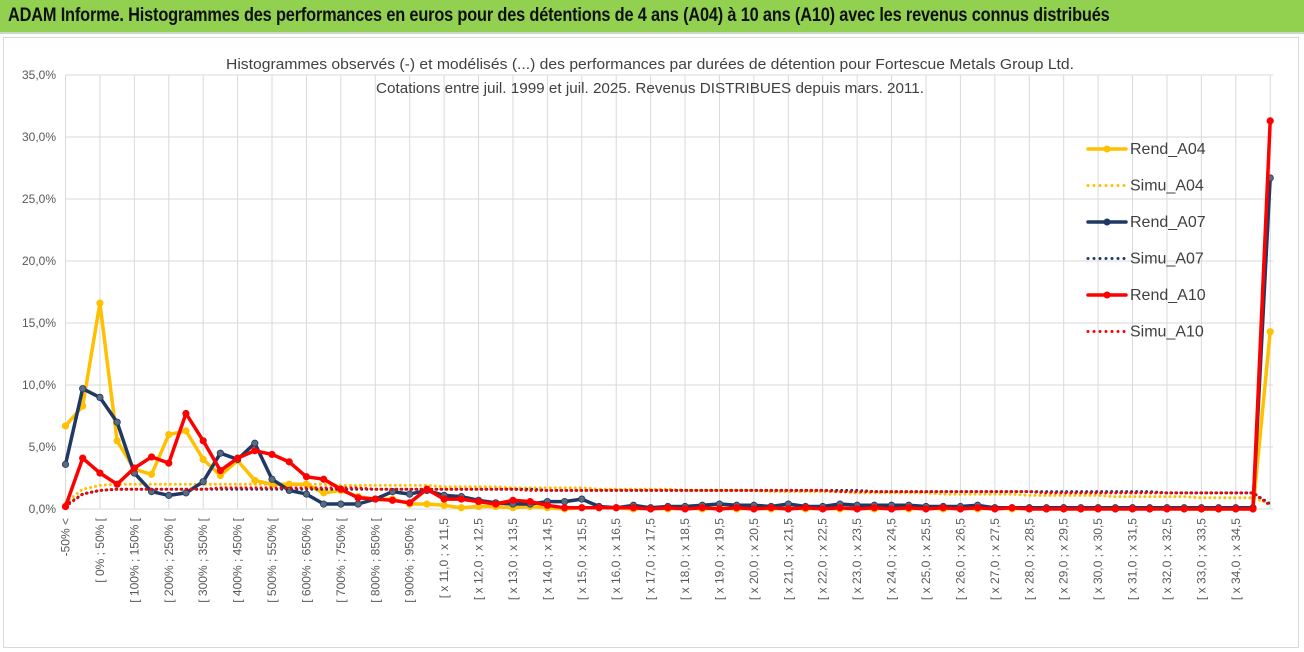  I want to click on x-tick-label: [ x 21,0 ; x 21,5, so click(788, 559).